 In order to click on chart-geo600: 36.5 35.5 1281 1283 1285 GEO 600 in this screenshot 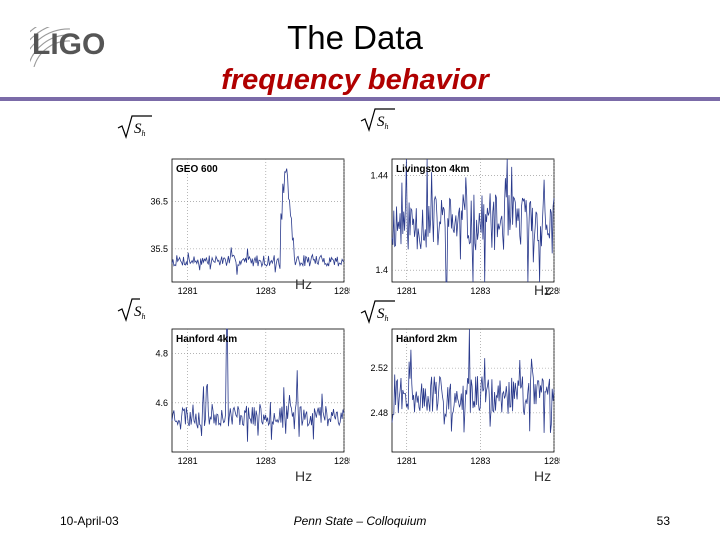, I will do `click(245, 227)`.